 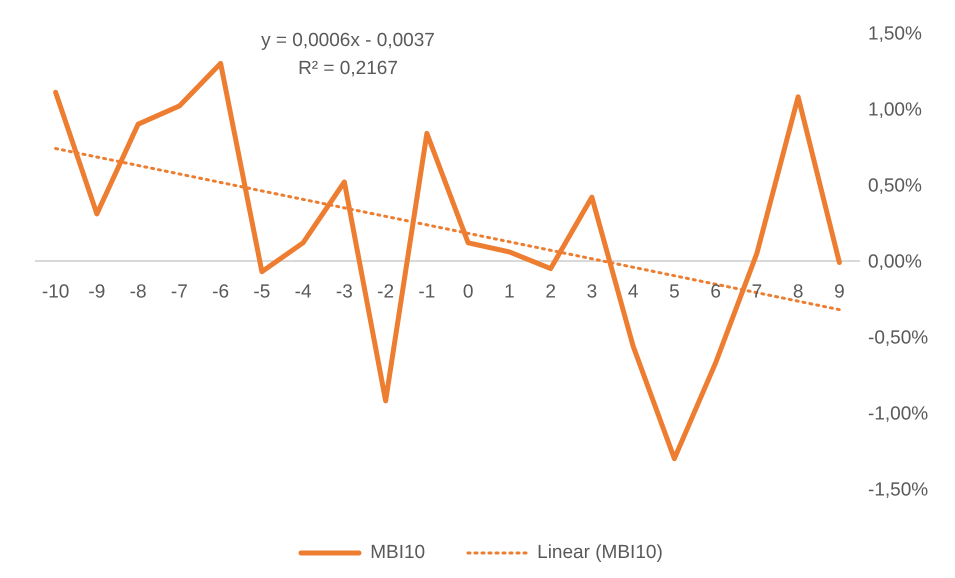 I want to click on x-tick-label: 9, so click(x=839, y=292).